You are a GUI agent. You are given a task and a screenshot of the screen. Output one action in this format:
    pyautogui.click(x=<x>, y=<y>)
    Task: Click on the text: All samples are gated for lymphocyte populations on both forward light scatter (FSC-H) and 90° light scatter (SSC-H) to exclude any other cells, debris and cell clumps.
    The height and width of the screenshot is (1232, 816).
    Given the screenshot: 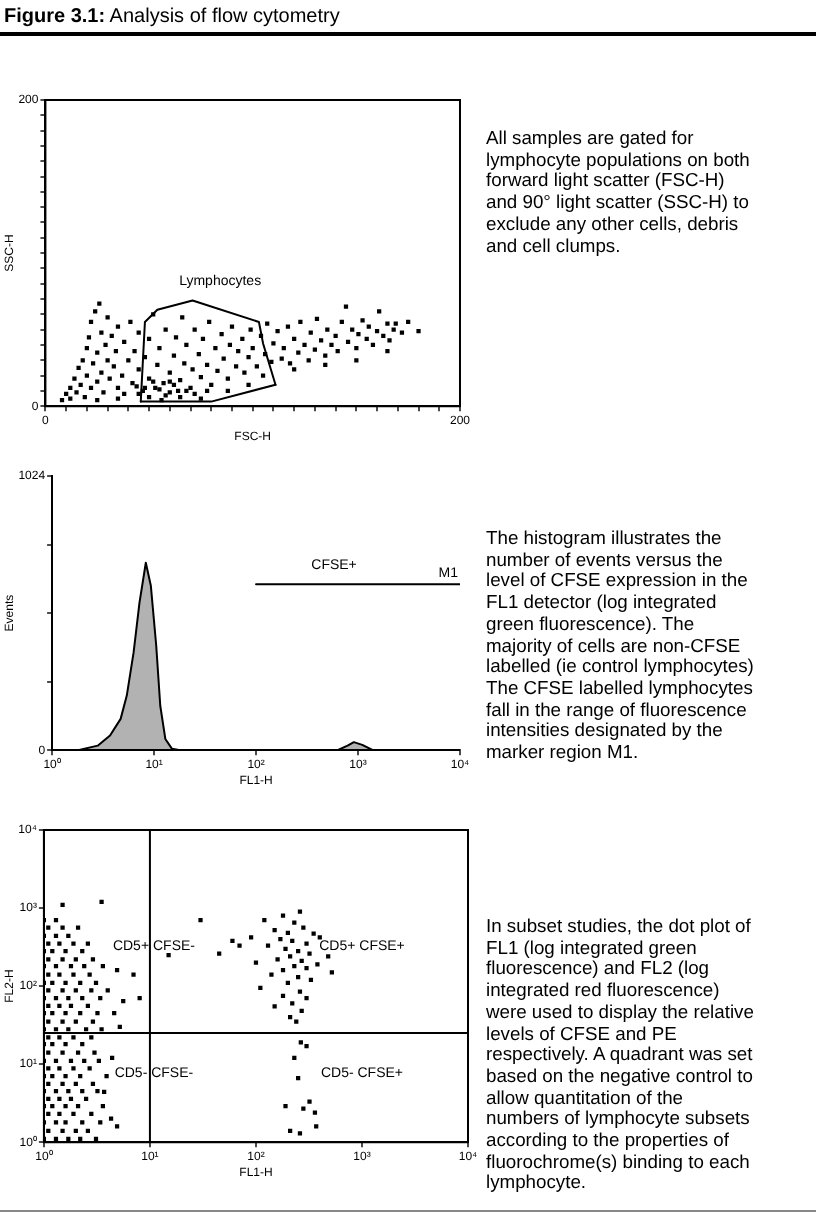 What is the action you would take?
    pyautogui.click(x=619, y=191)
    